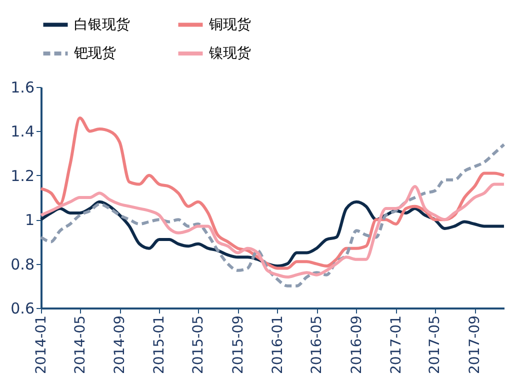 The width and height of the screenshot is (526, 379). Describe the element at coordinates (102, 24) in the screenshot. I see `legend-label: 白银现货` at that location.